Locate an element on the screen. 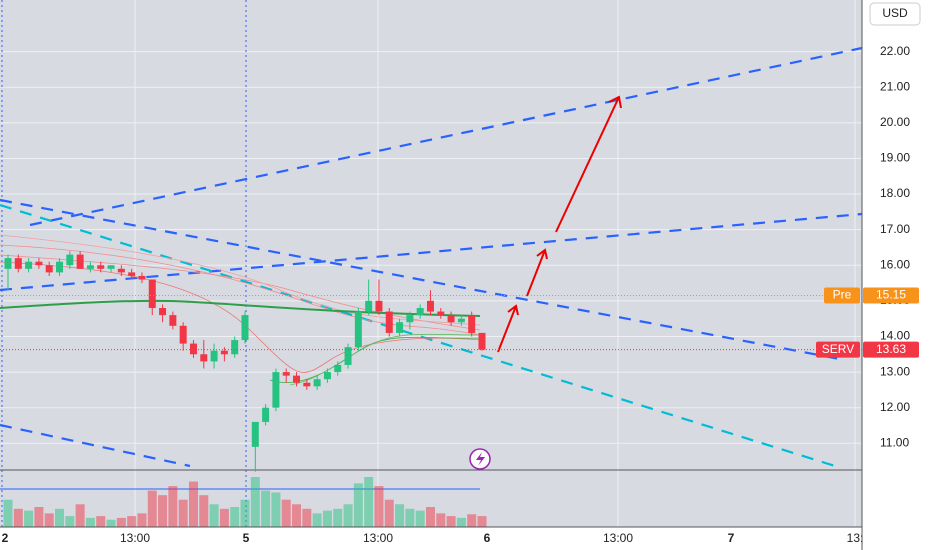  y-tick-label: 19.00 is located at coordinates (895, 158).